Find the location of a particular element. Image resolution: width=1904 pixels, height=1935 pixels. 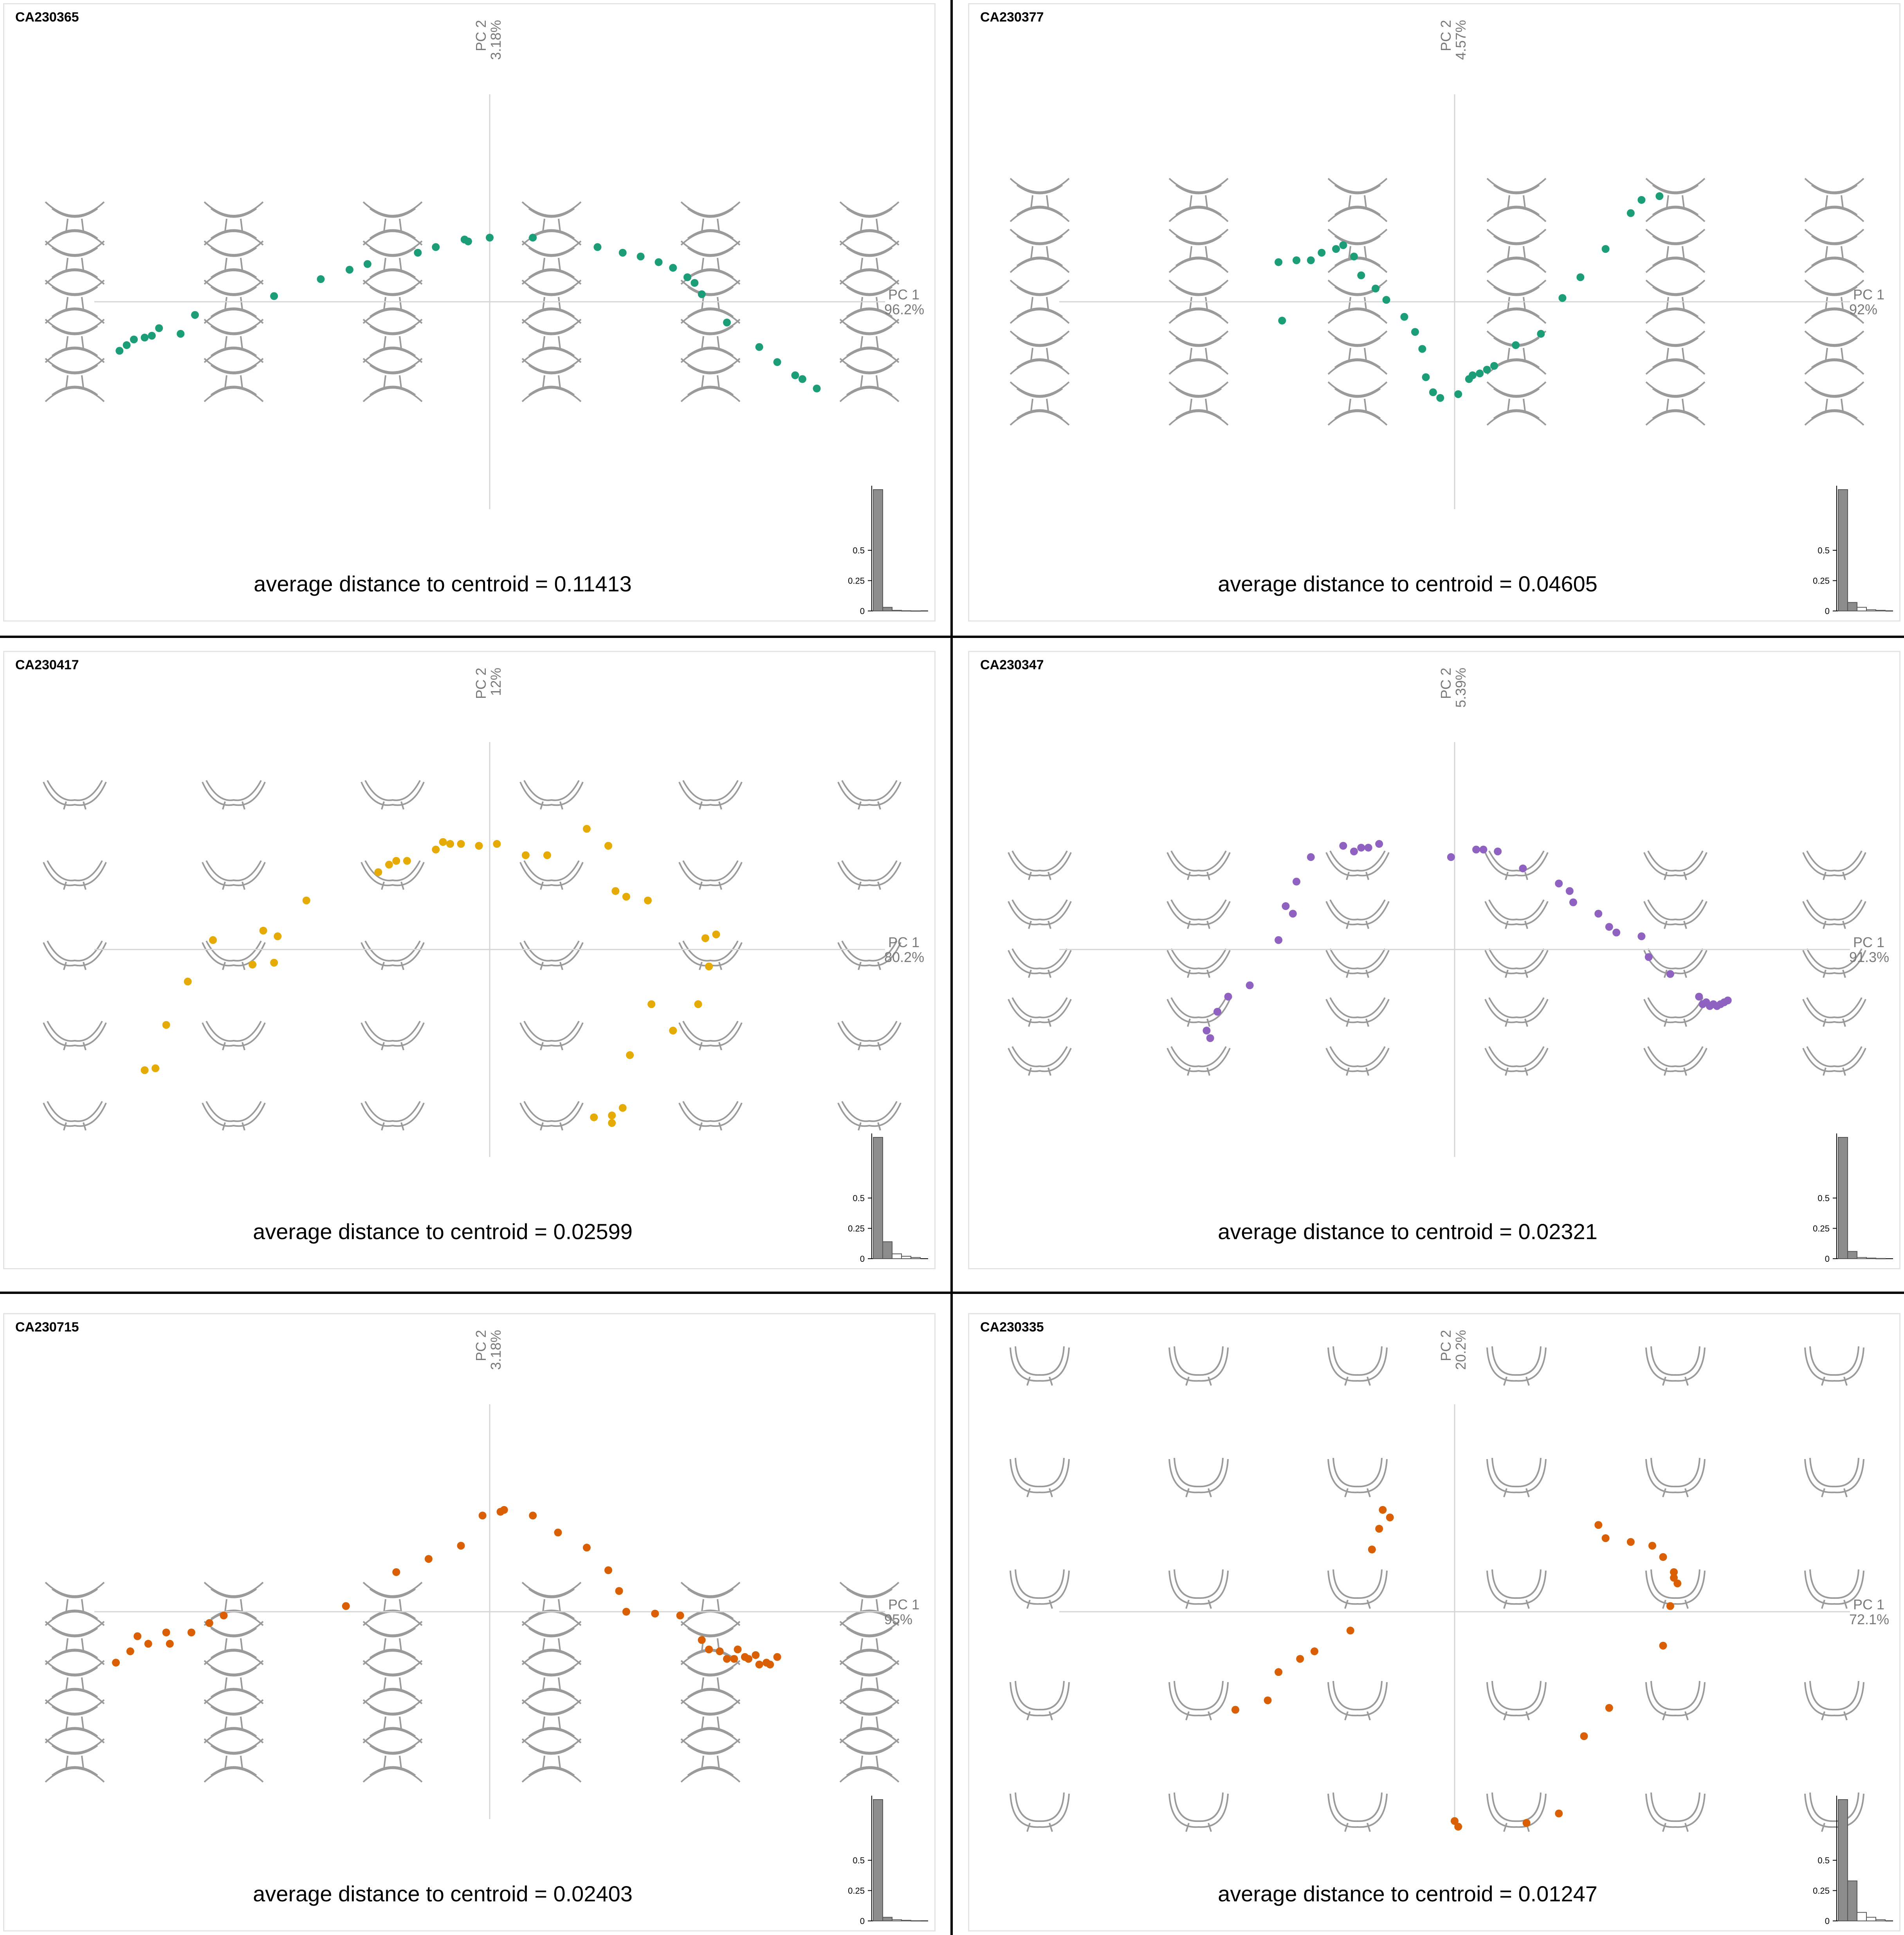

pc1-percent: 95% is located at coordinates (898, 1619).